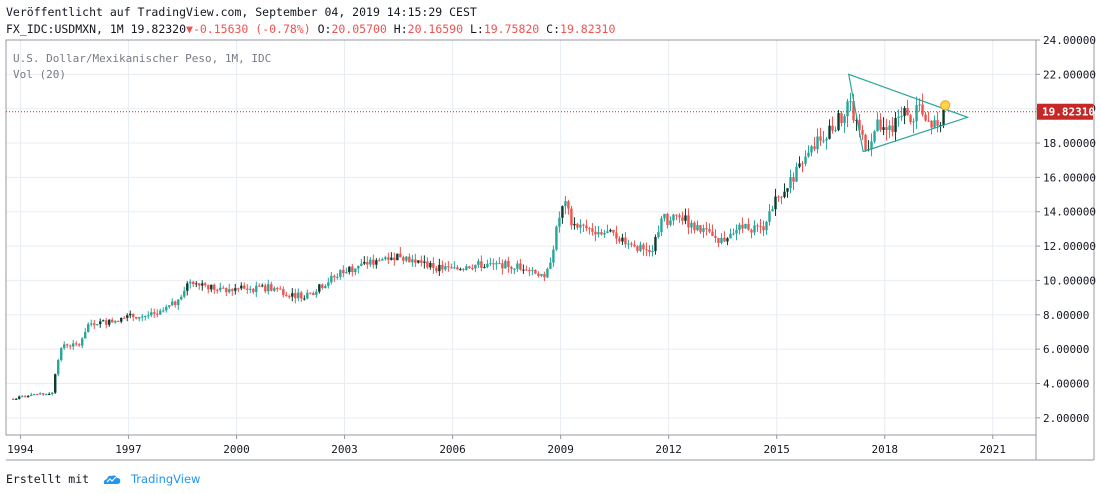 This screenshot has height=494, width=1100. Describe the element at coordinates (435, 29) in the screenshot. I see `high-value: 20.16590` at that location.